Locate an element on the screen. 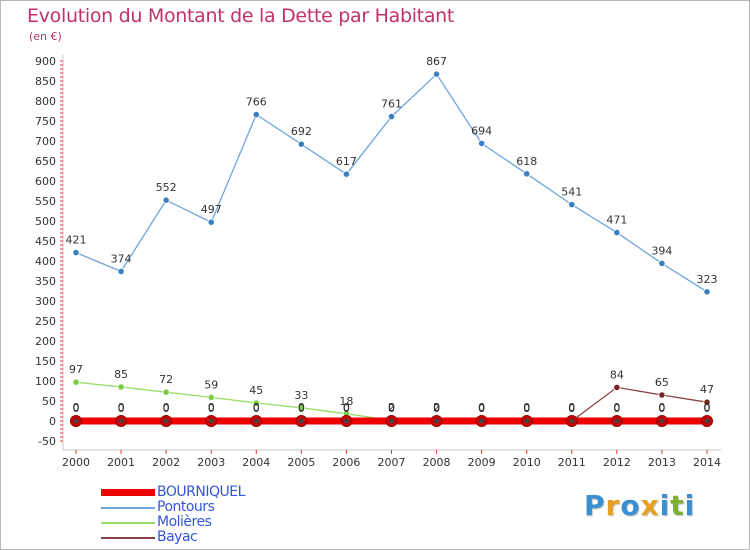 The height and width of the screenshot is (550, 750). y-tick-label: 150 is located at coordinates (45, 361).